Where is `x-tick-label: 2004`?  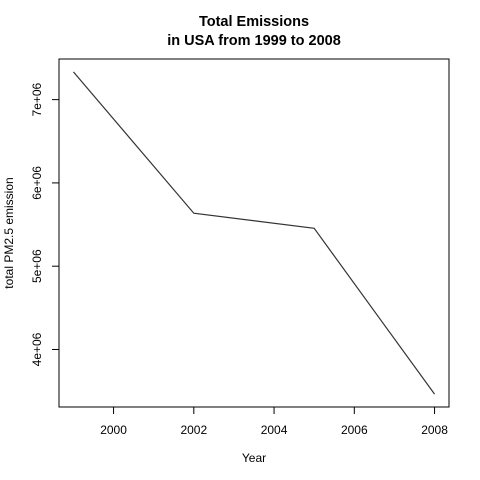 x-tick-label: 2004 is located at coordinates (274, 430).